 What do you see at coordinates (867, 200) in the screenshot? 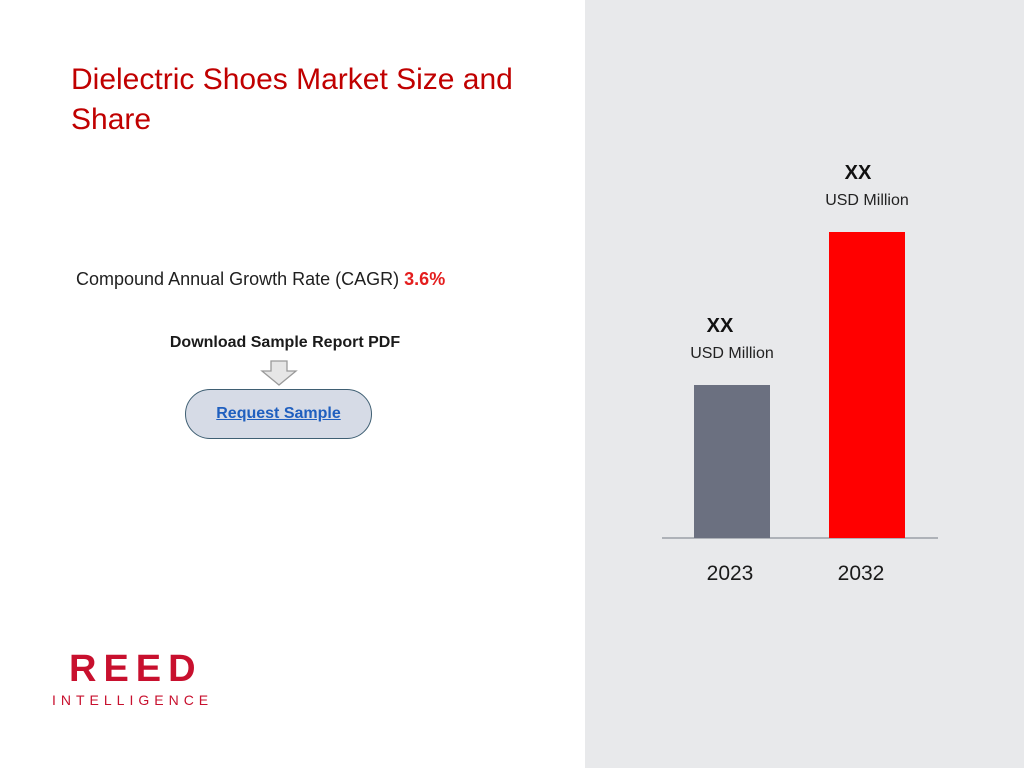
I see `bar-unit-label-2032: USD Million` at bounding box center [867, 200].